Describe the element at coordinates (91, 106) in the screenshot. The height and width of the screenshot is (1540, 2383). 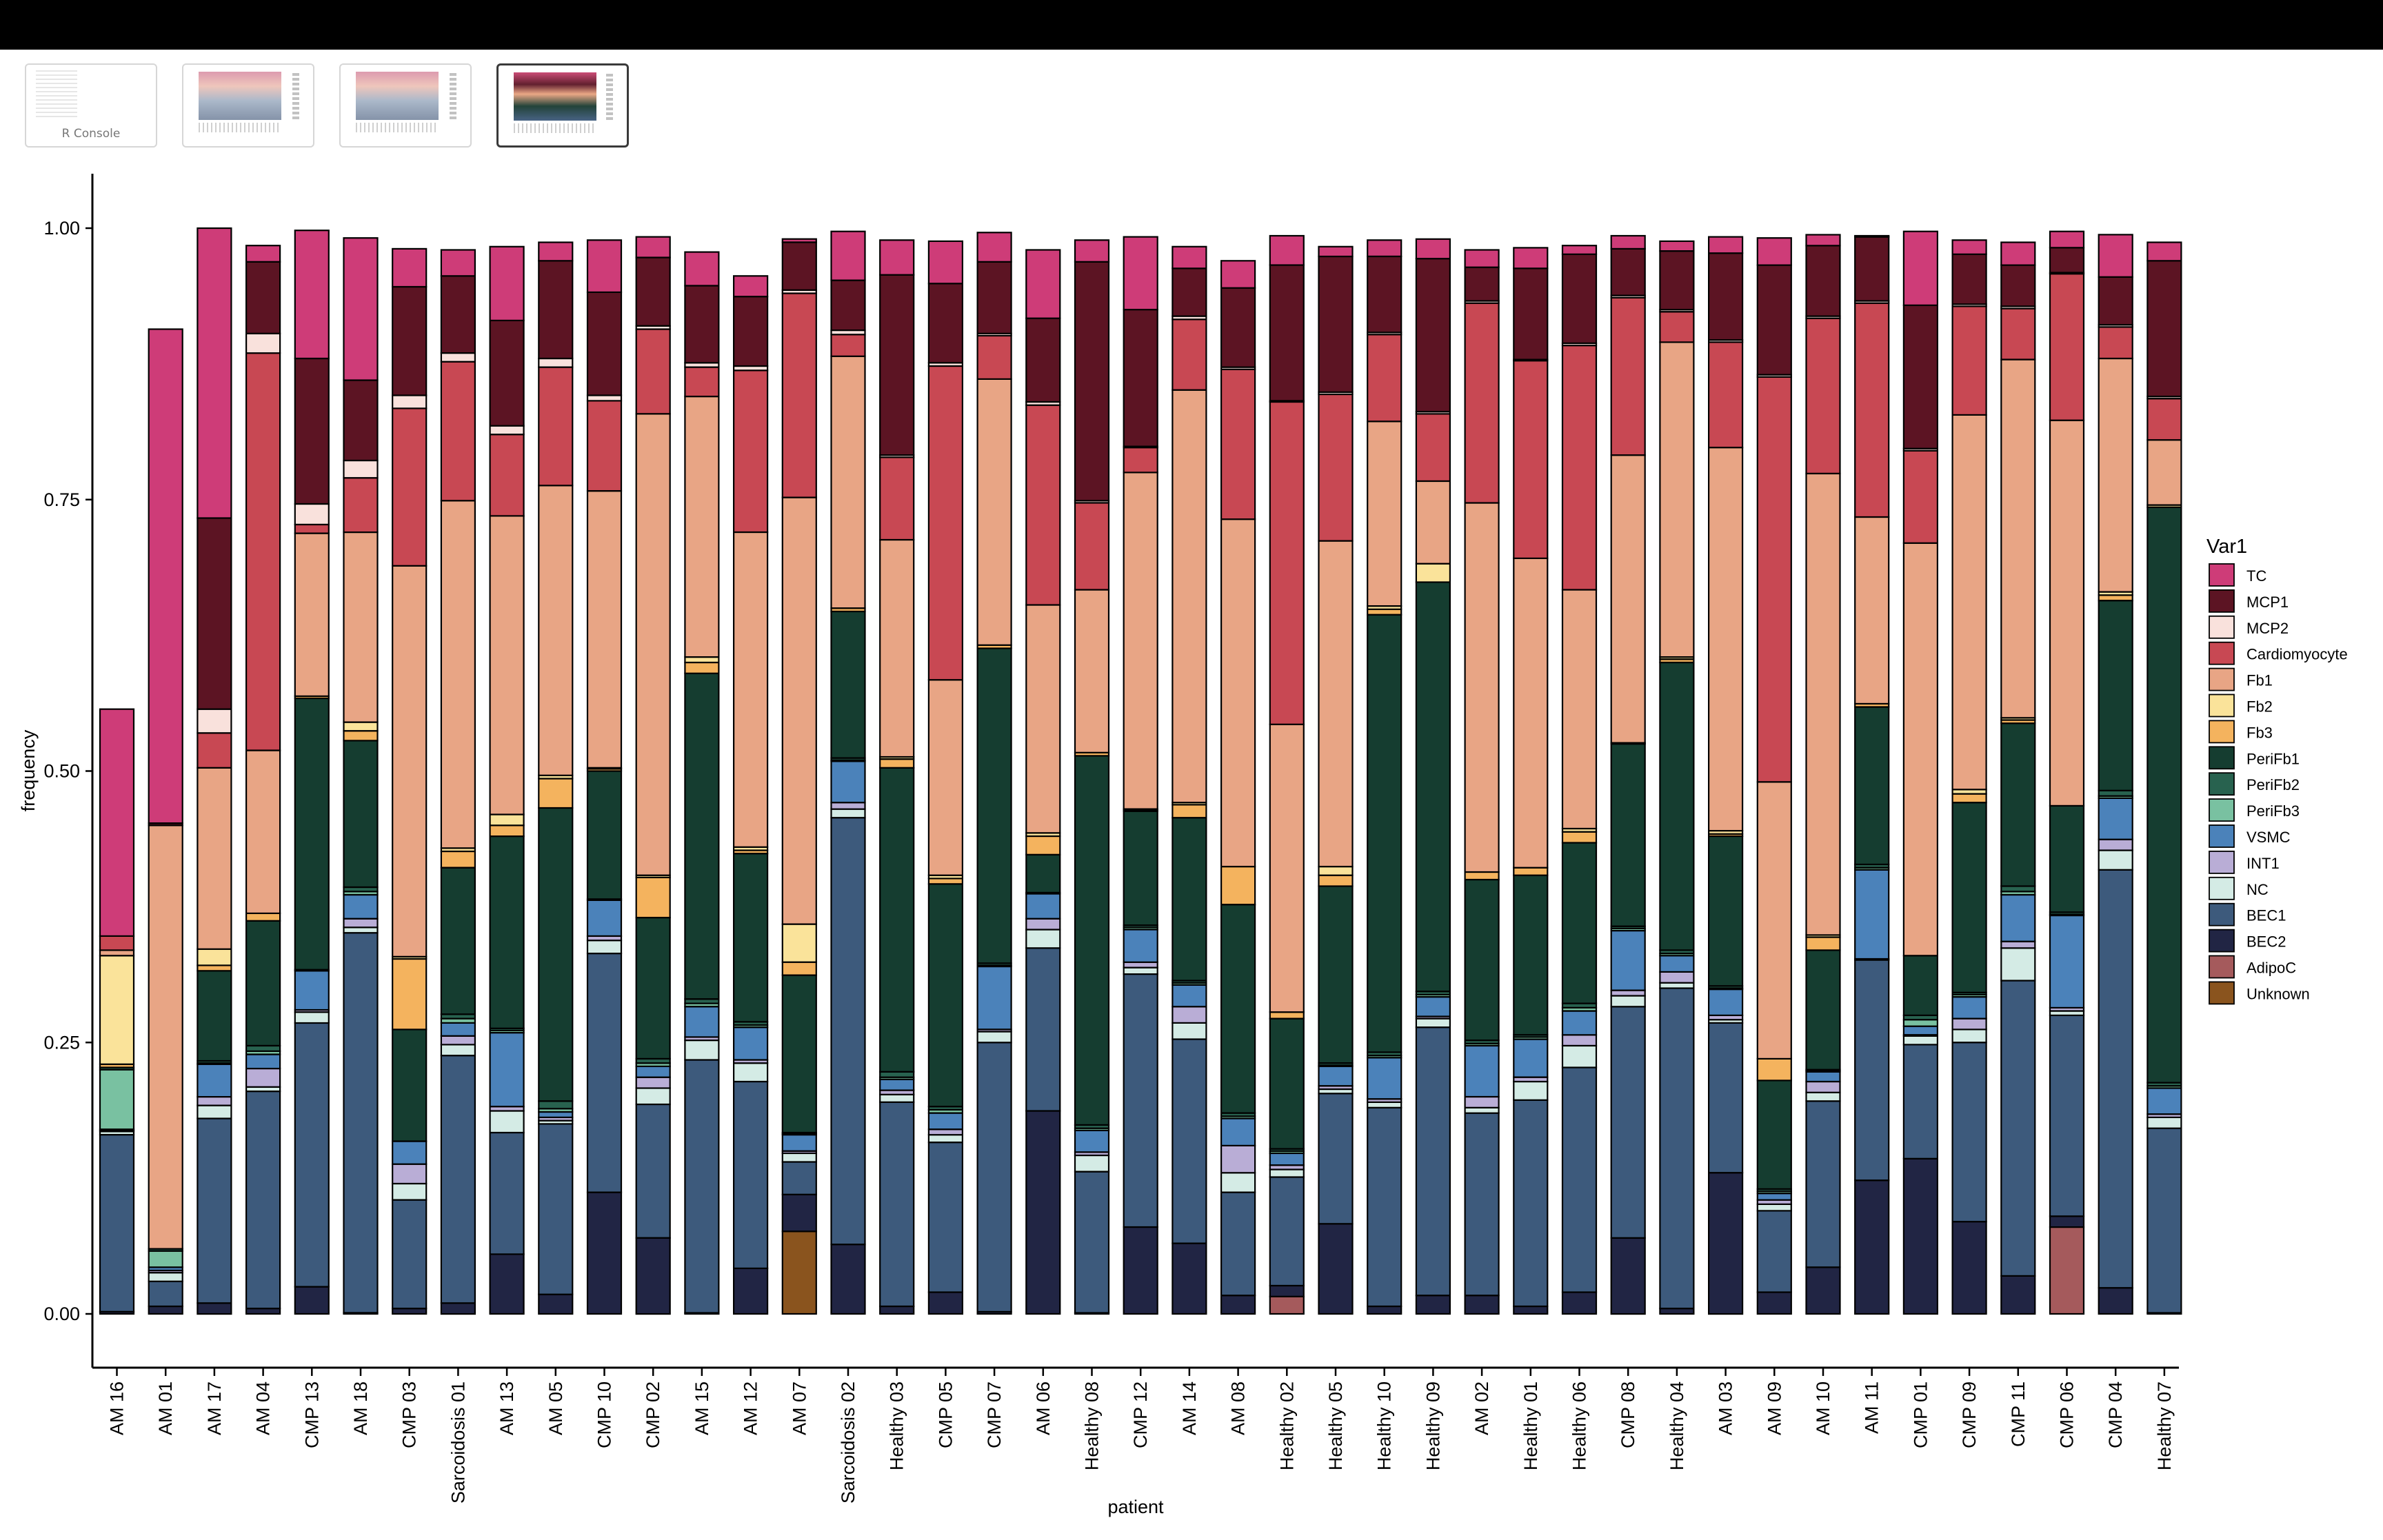
I see `thumbnail-r-console: R Console` at that location.